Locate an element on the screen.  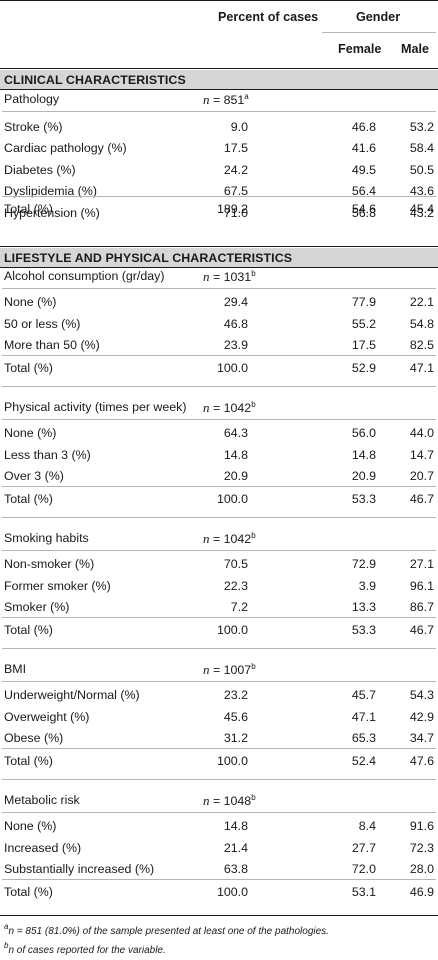
group-smoking-label: Smoking habits is located at coordinates (46, 538).